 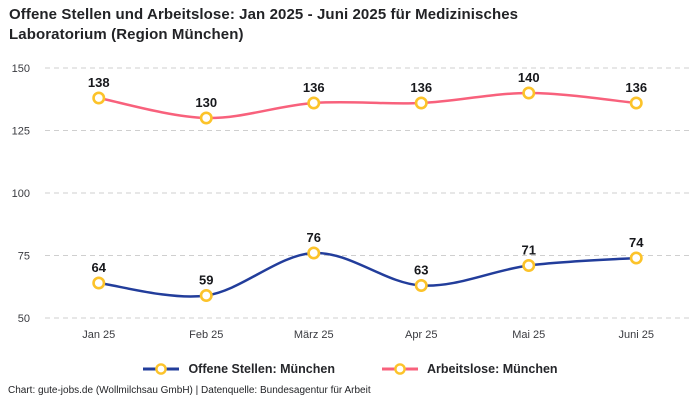 What do you see at coordinates (314, 335) in the screenshot?
I see `x-tick-label: März 25` at bounding box center [314, 335].